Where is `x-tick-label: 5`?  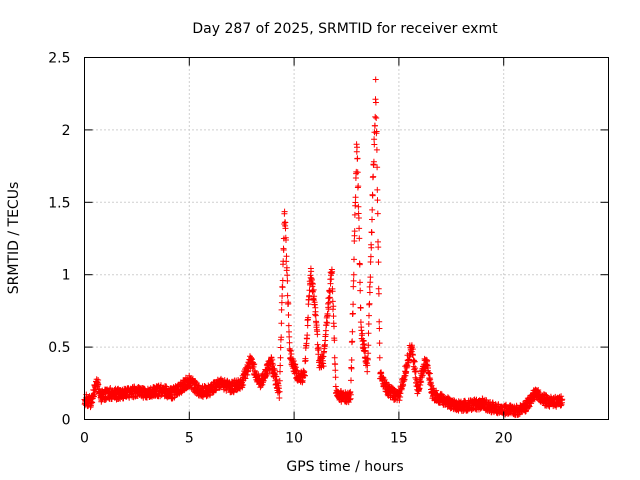 x-tick-label: 5 is located at coordinates (189, 439).